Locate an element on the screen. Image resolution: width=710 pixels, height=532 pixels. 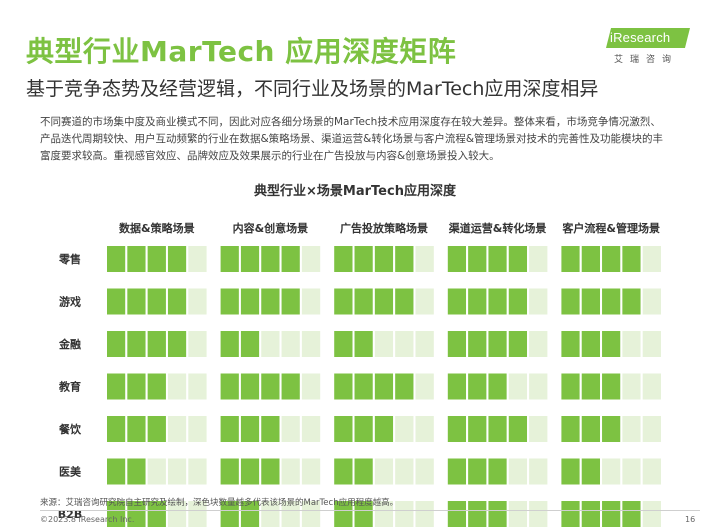
chart-title: 典型行业×场景MarTech应用深度 is located at coordinates (355, 191).